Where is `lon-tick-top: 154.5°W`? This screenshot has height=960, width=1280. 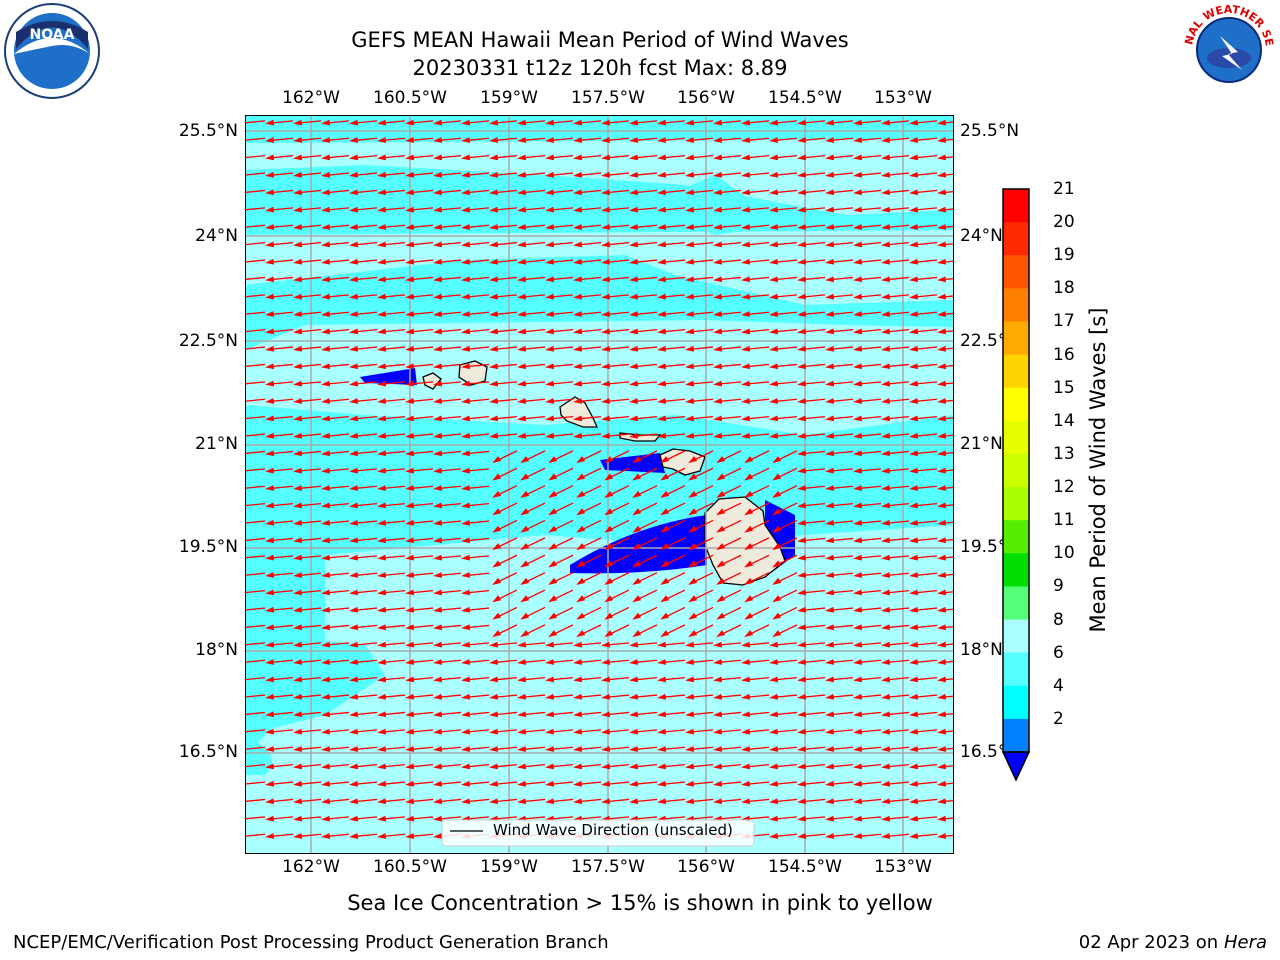 lon-tick-top: 154.5°W is located at coordinates (805, 98).